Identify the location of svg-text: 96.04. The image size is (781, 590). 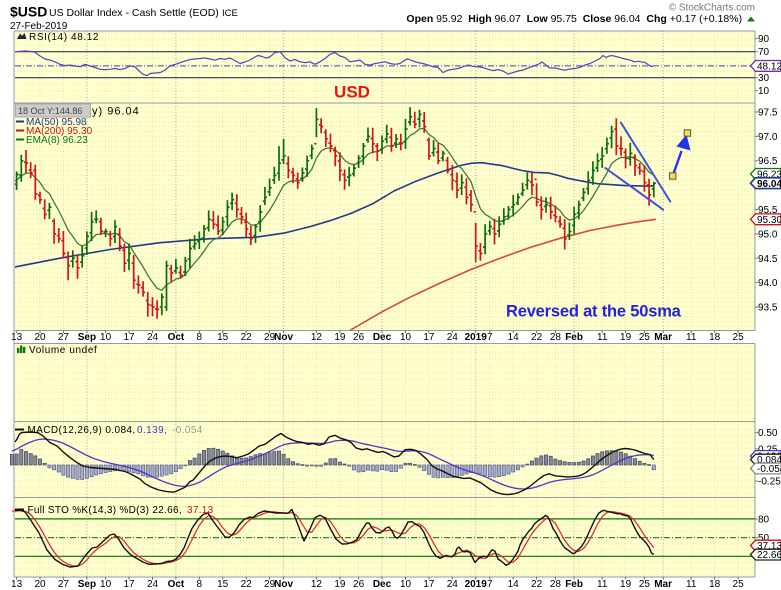
(769, 184).